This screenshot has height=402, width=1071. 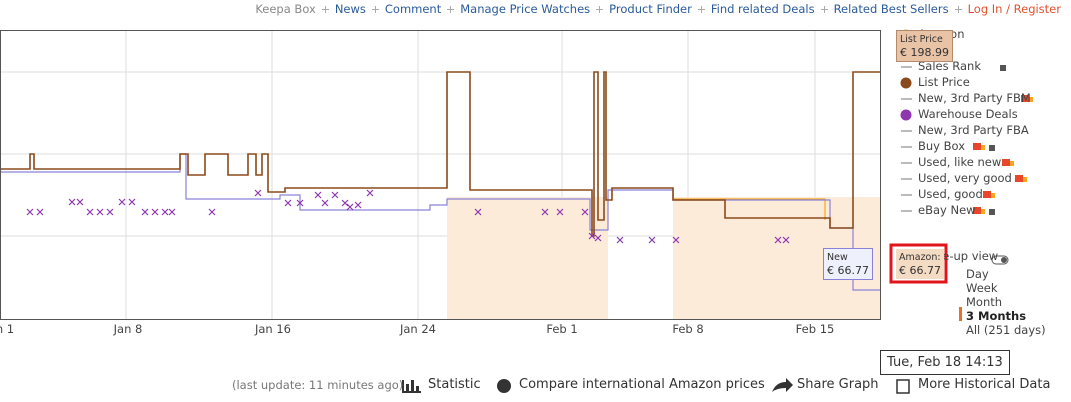 What do you see at coordinates (350, 9) in the screenshot?
I see `nav-link: News` at bounding box center [350, 9].